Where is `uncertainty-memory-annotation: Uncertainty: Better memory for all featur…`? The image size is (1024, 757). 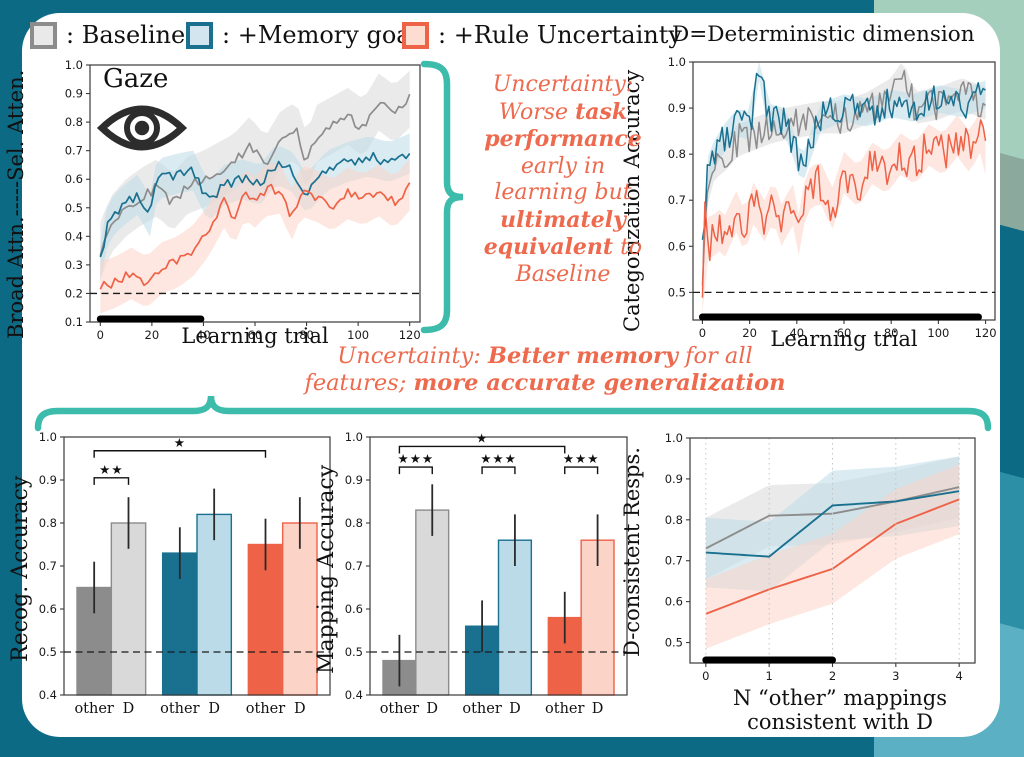 uncertainty-memory-annotation: Uncertainty: Better memory for all featur… is located at coordinates (545, 370).